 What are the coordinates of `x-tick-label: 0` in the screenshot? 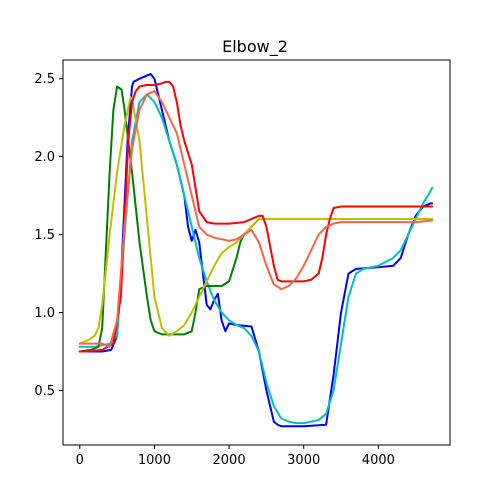 It's located at (80, 460).